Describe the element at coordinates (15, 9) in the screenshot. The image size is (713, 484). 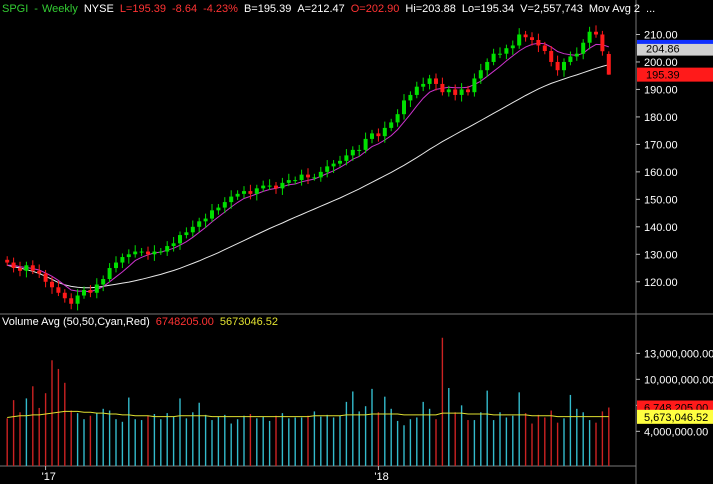
I see `header-symbol: SPGI` at that location.